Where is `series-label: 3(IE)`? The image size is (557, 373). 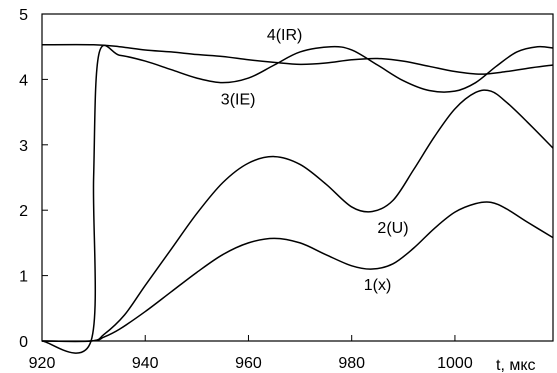
series-label: 3(IE) is located at coordinates (238, 99).